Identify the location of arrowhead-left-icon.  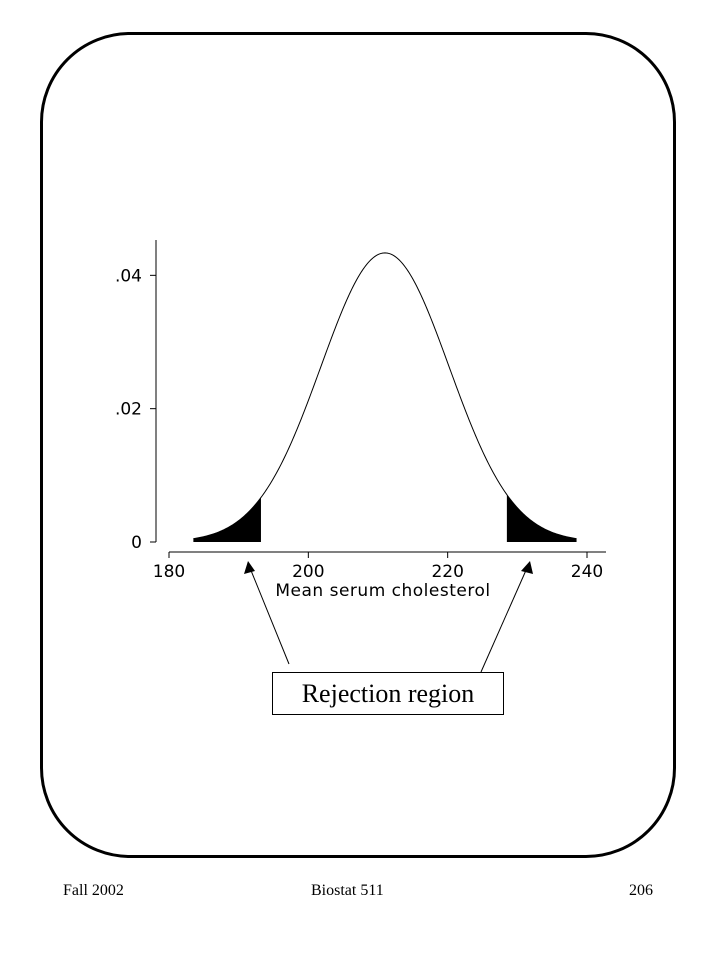
(249, 567).